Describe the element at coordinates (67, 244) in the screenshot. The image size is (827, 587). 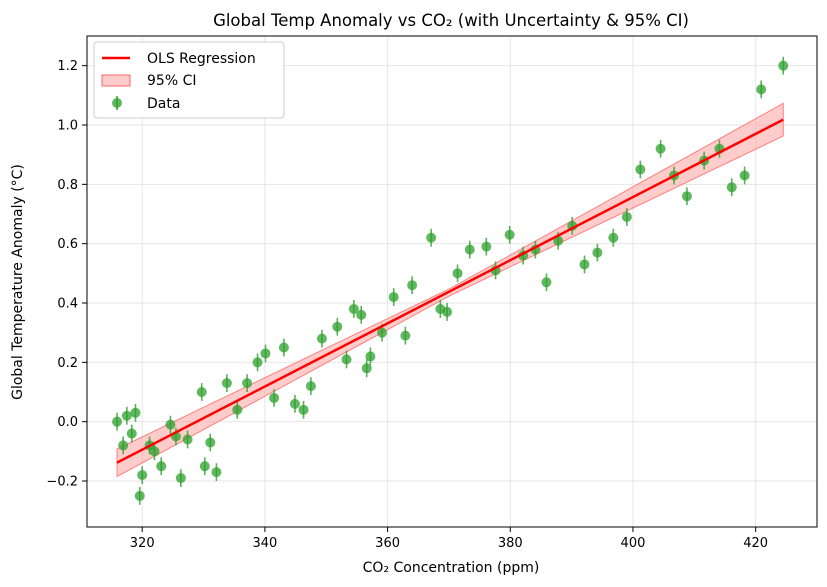
I see `y-tick-label: 0.6` at that location.